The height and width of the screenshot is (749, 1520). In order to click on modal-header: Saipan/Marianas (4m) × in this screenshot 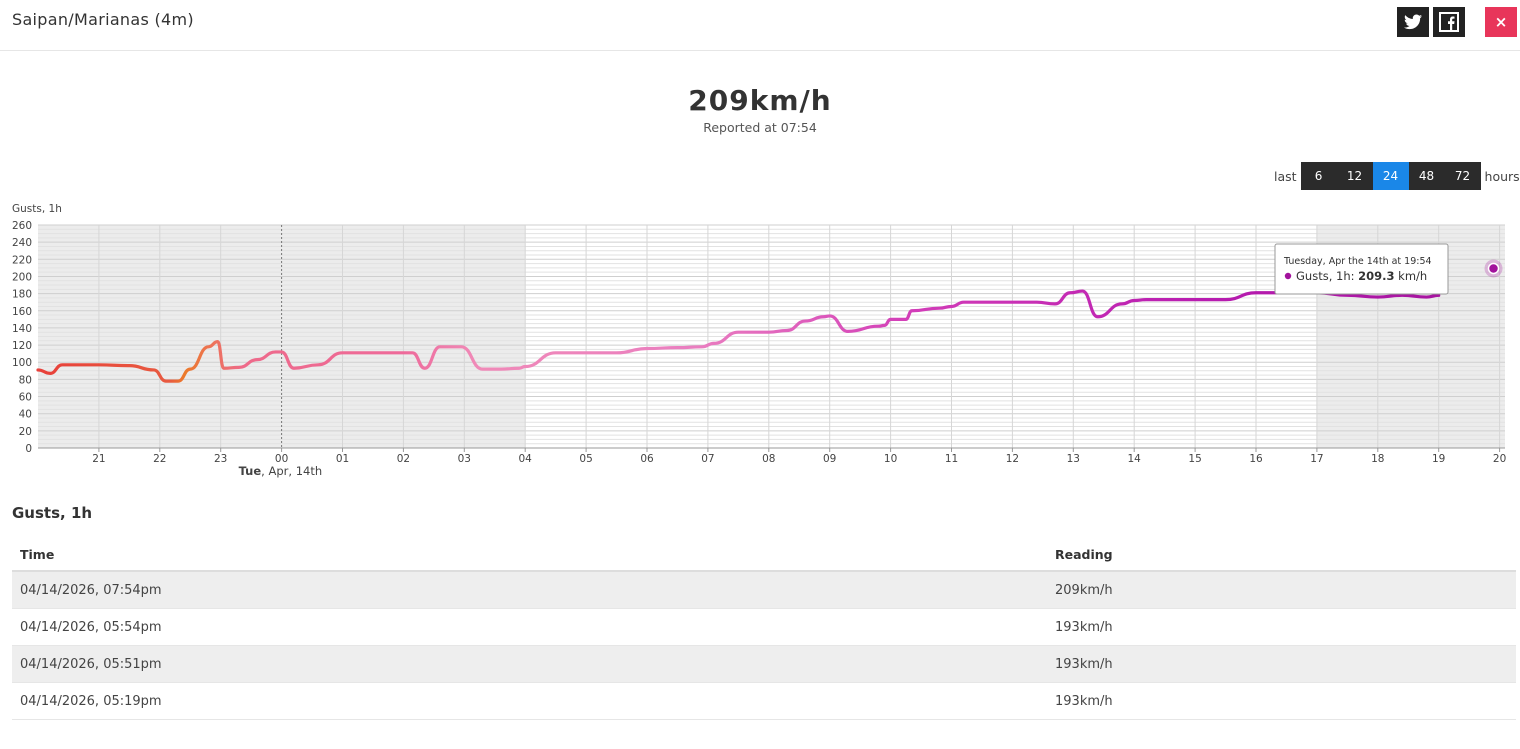, I will do `click(760, 25)`.